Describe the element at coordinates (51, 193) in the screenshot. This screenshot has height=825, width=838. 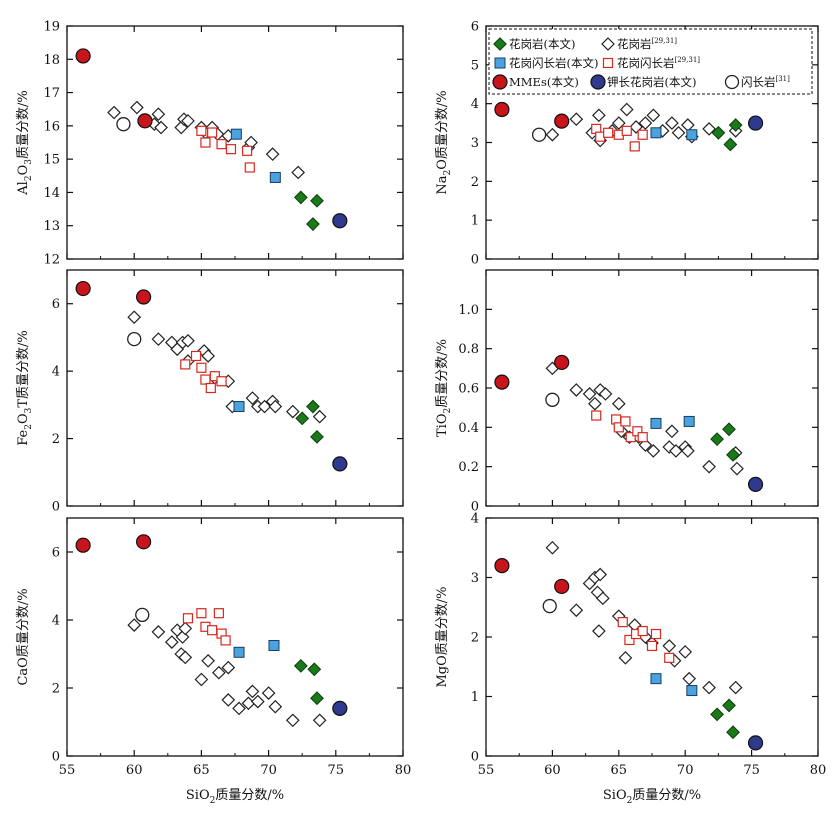
I see `y-tick-label: 14` at that location.